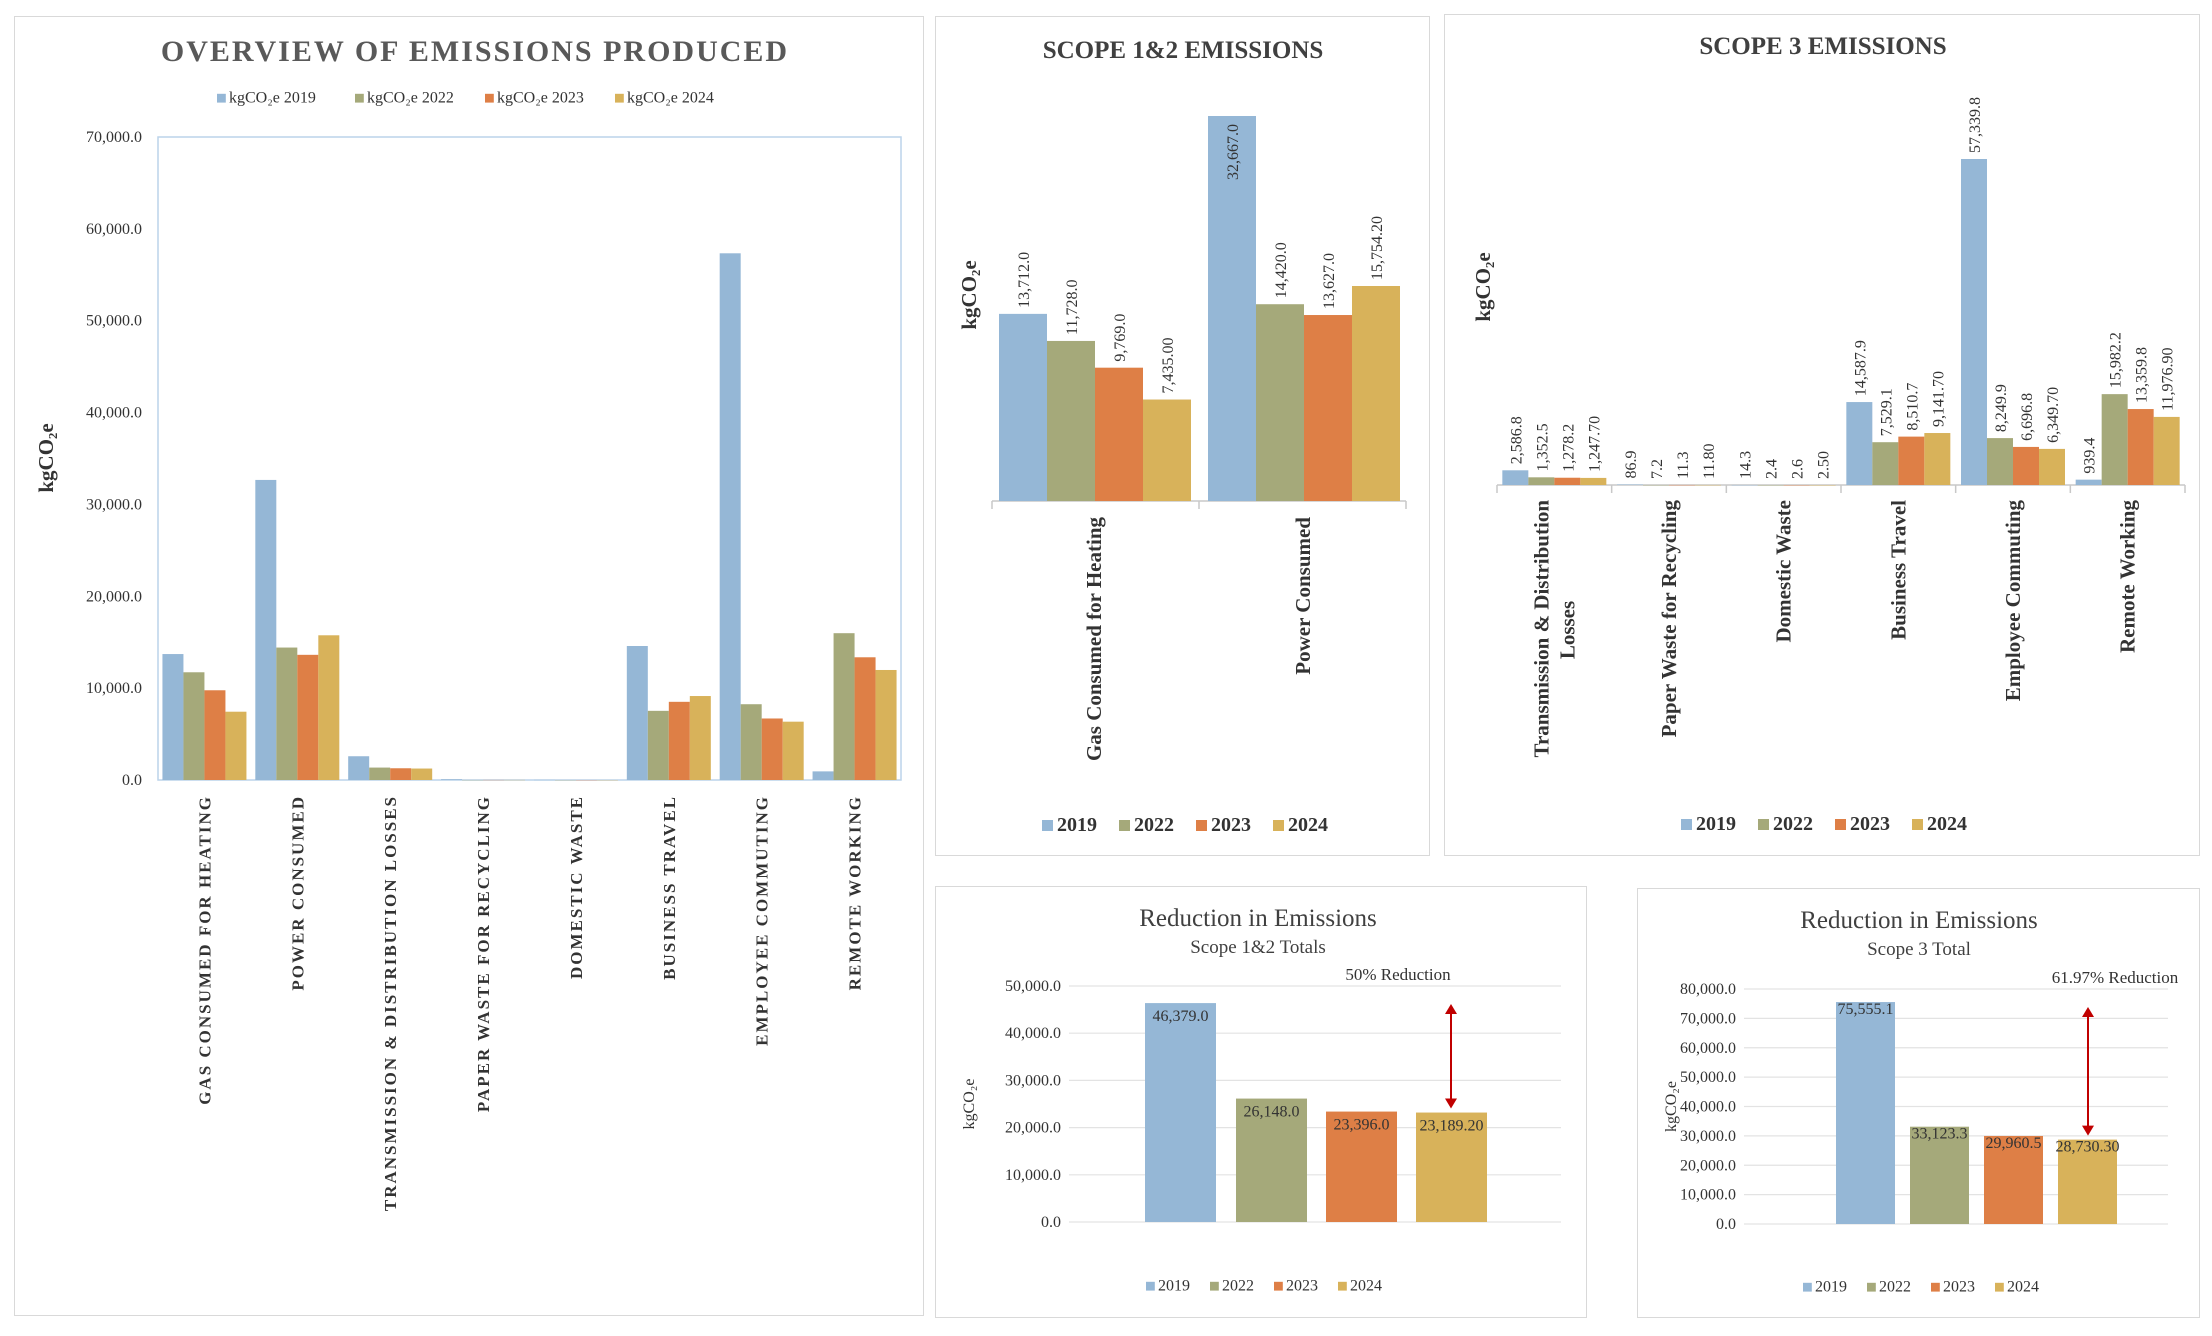 The height and width of the screenshot is (1336, 2212). What do you see at coordinates (1033, 1128) in the screenshot?
I see `y-tick-label: 20,000.0` at bounding box center [1033, 1128].